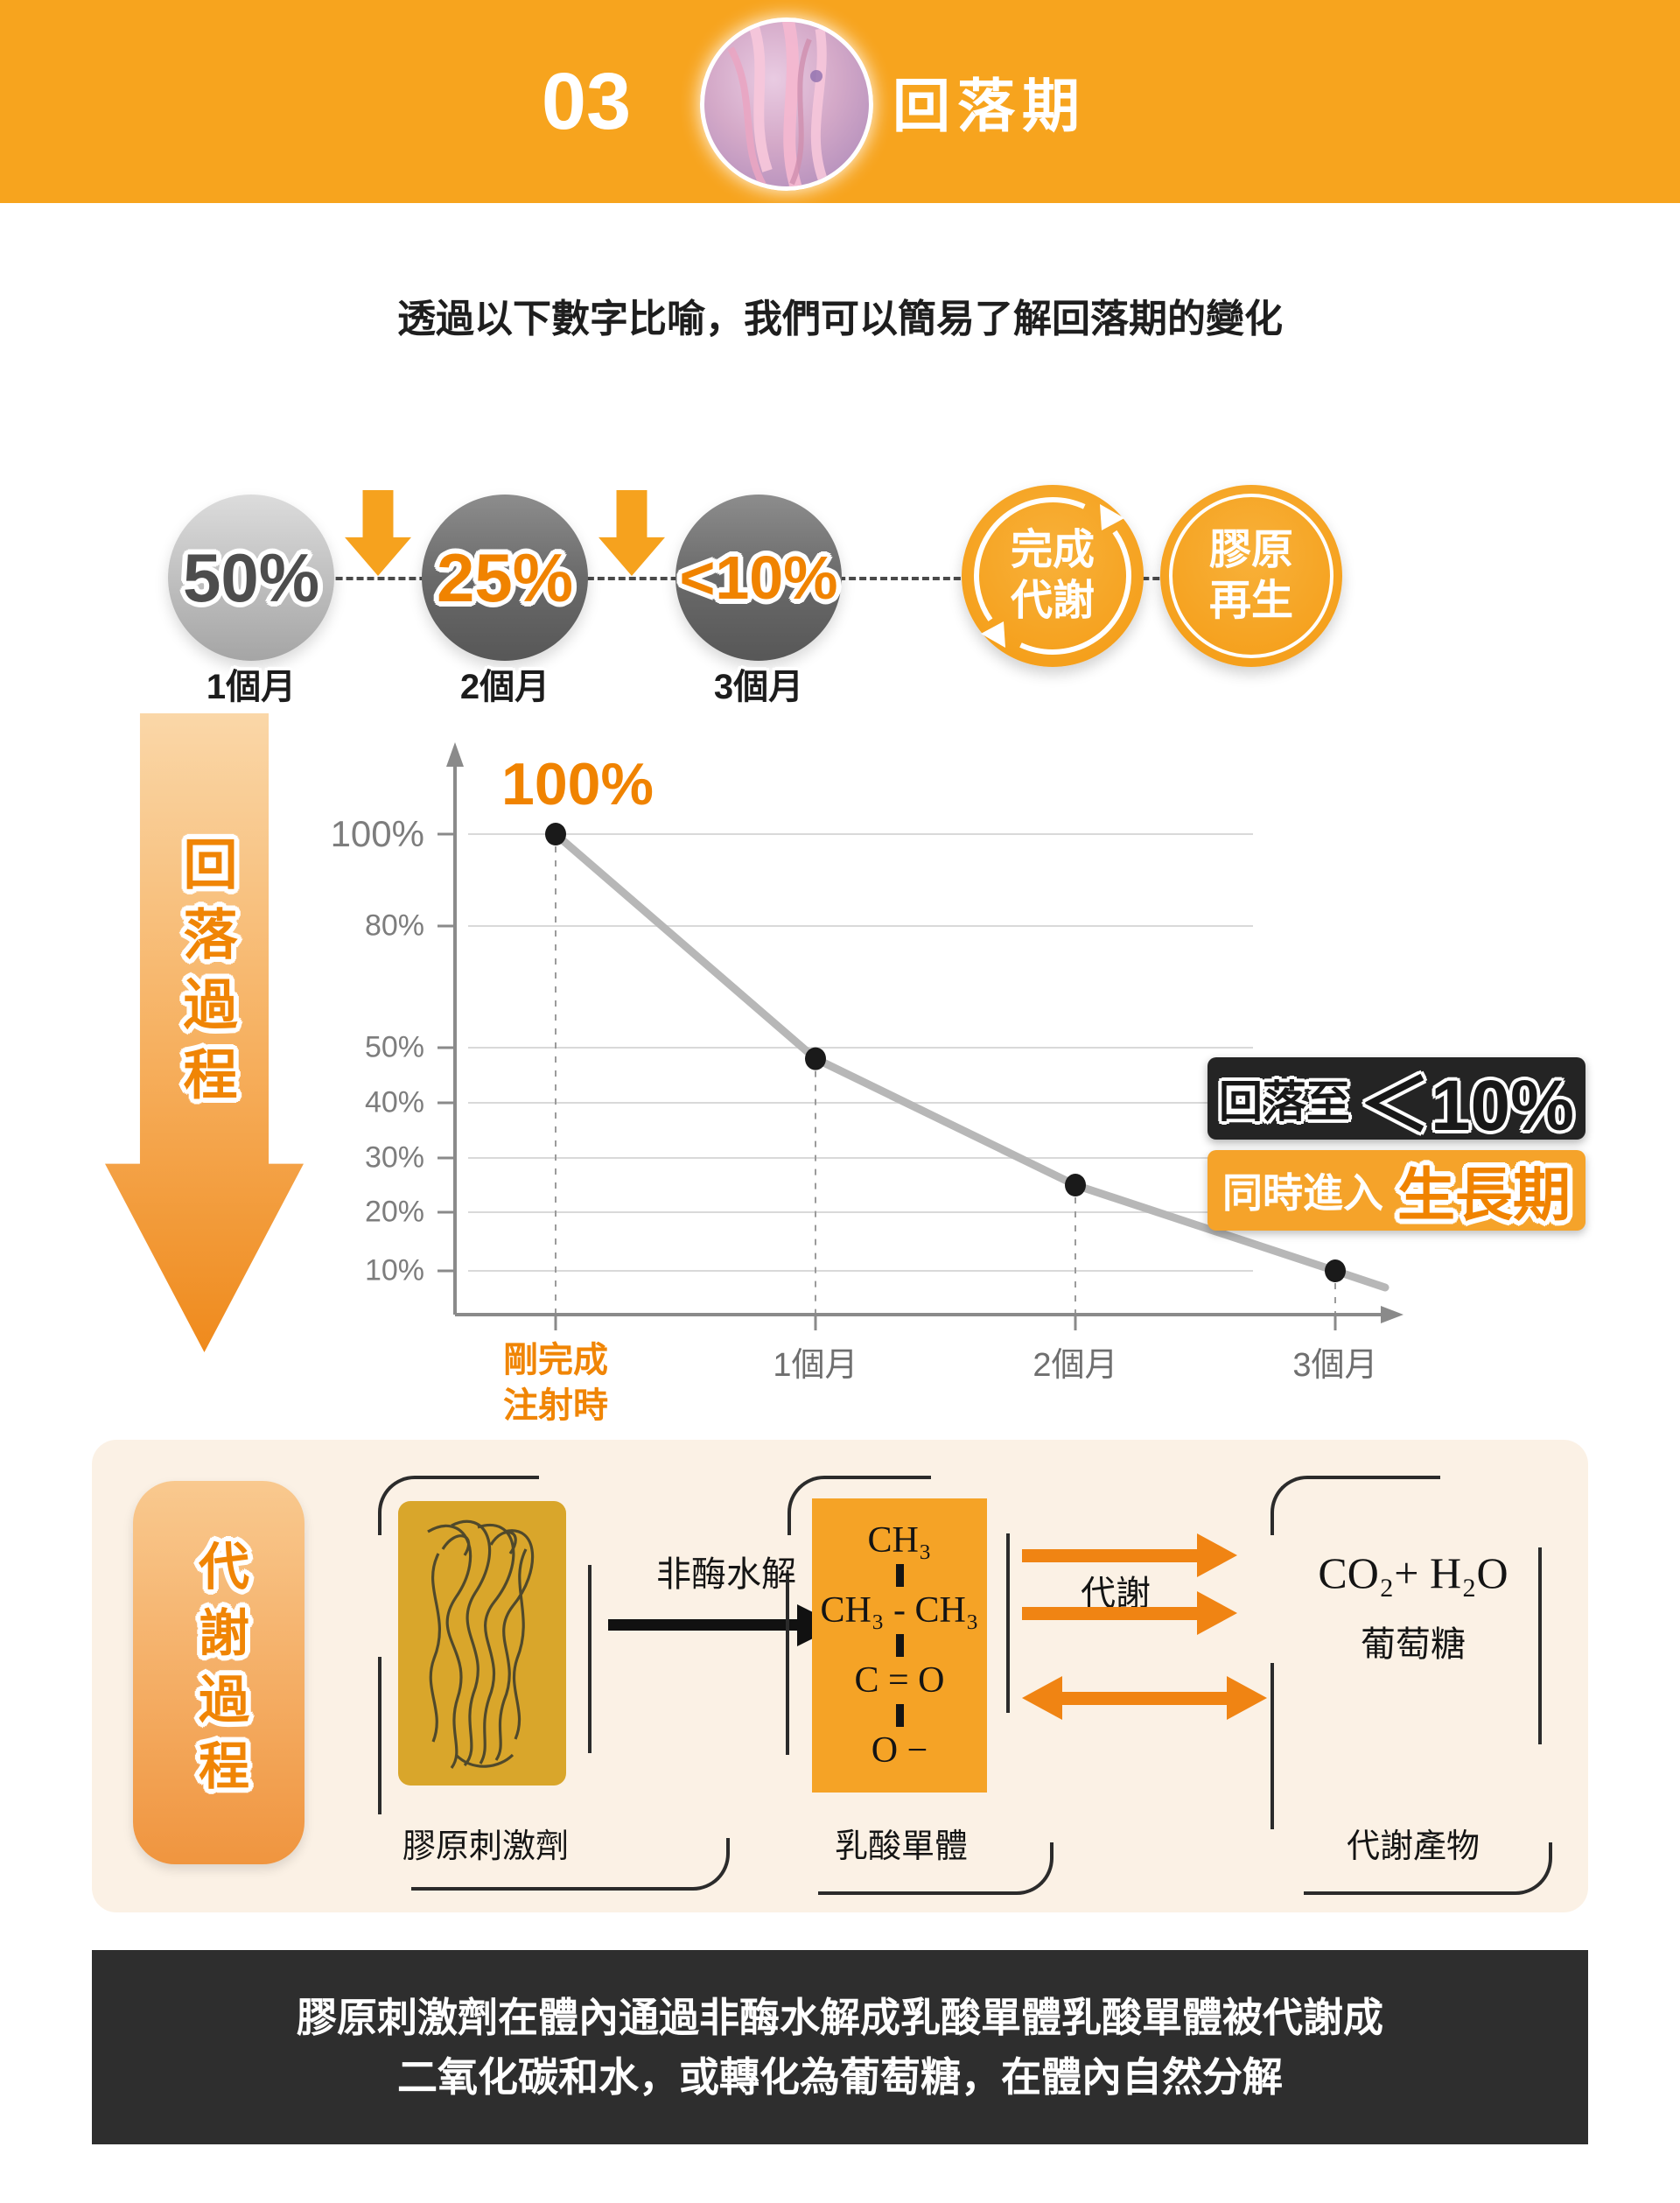 This screenshot has height=2203, width=1680. What do you see at coordinates (840, 2077) in the screenshot?
I see `footer-line2: 二氧化碳和水，或轉化為葡萄糖，在體內自然分解` at bounding box center [840, 2077].